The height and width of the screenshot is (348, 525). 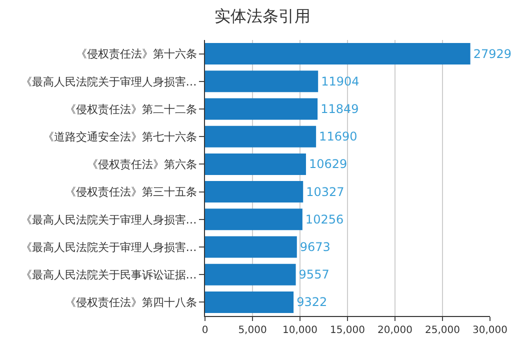 What do you see at coordinates (314, 275) in the screenshot?
I see `data-label: 9557` at bounding box center [314, 275].